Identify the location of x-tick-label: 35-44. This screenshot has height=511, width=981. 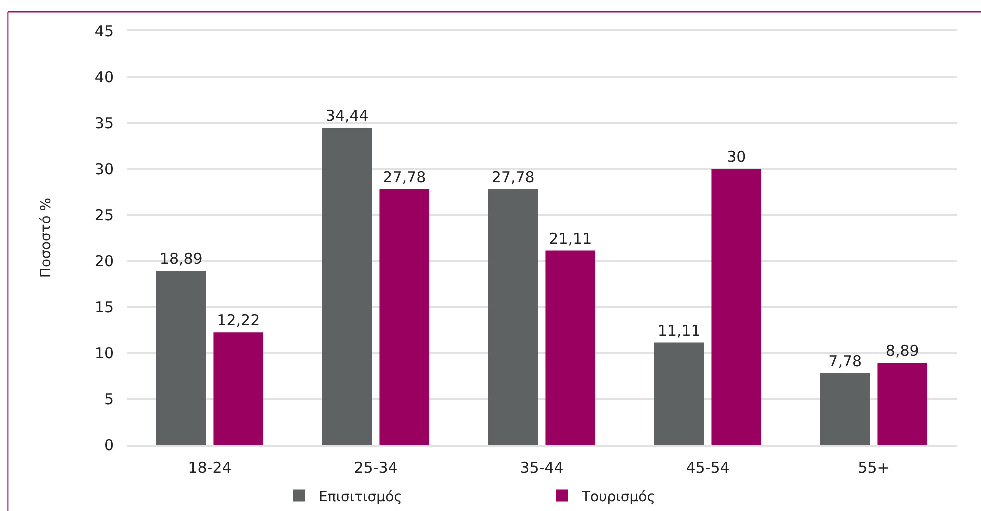
(542, 468).